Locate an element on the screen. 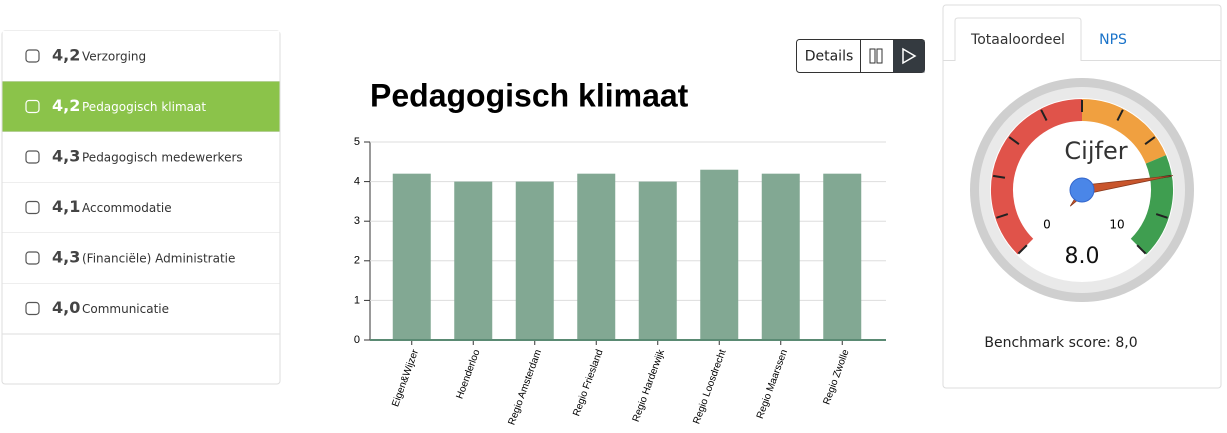 The width and height of the screenshot is (1227, 433). tab is located at coordinates (1018, 39).